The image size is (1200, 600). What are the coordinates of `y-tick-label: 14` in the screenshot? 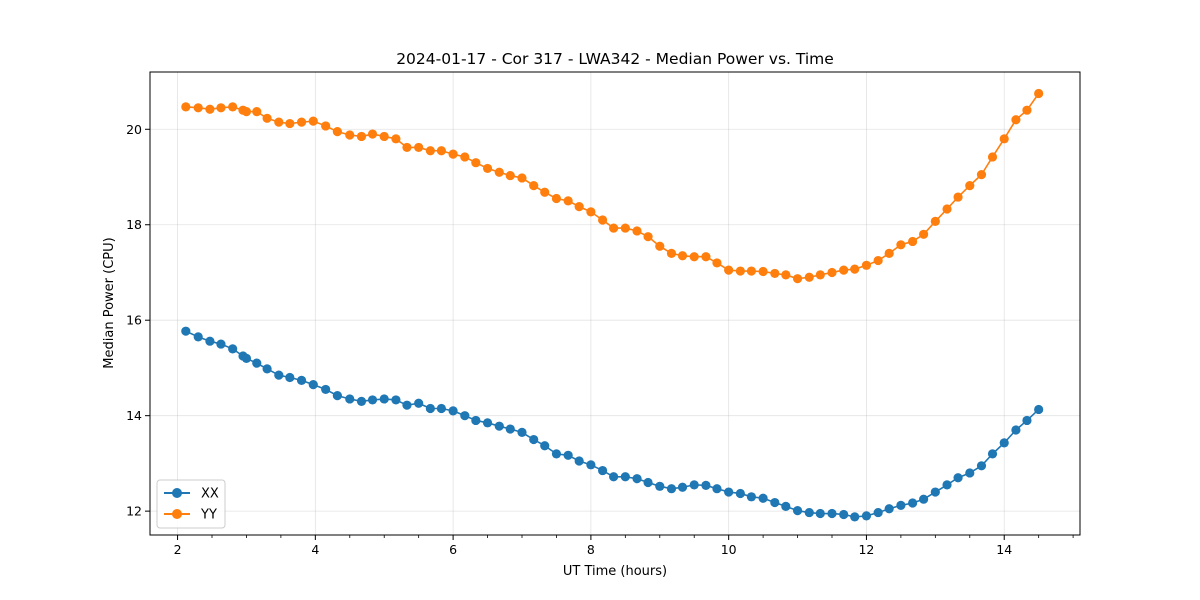 It's located at (134, 415).